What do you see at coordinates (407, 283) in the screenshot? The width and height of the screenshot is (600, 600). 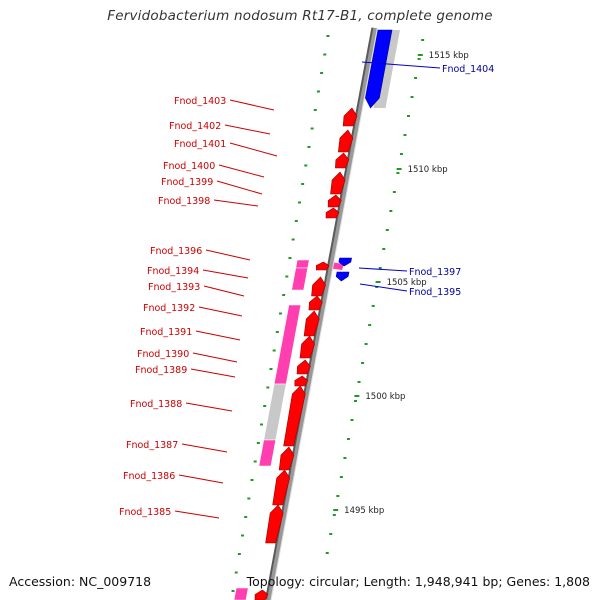 I see `scale-label: 1505 kbp` at bounding box center [407, 283].